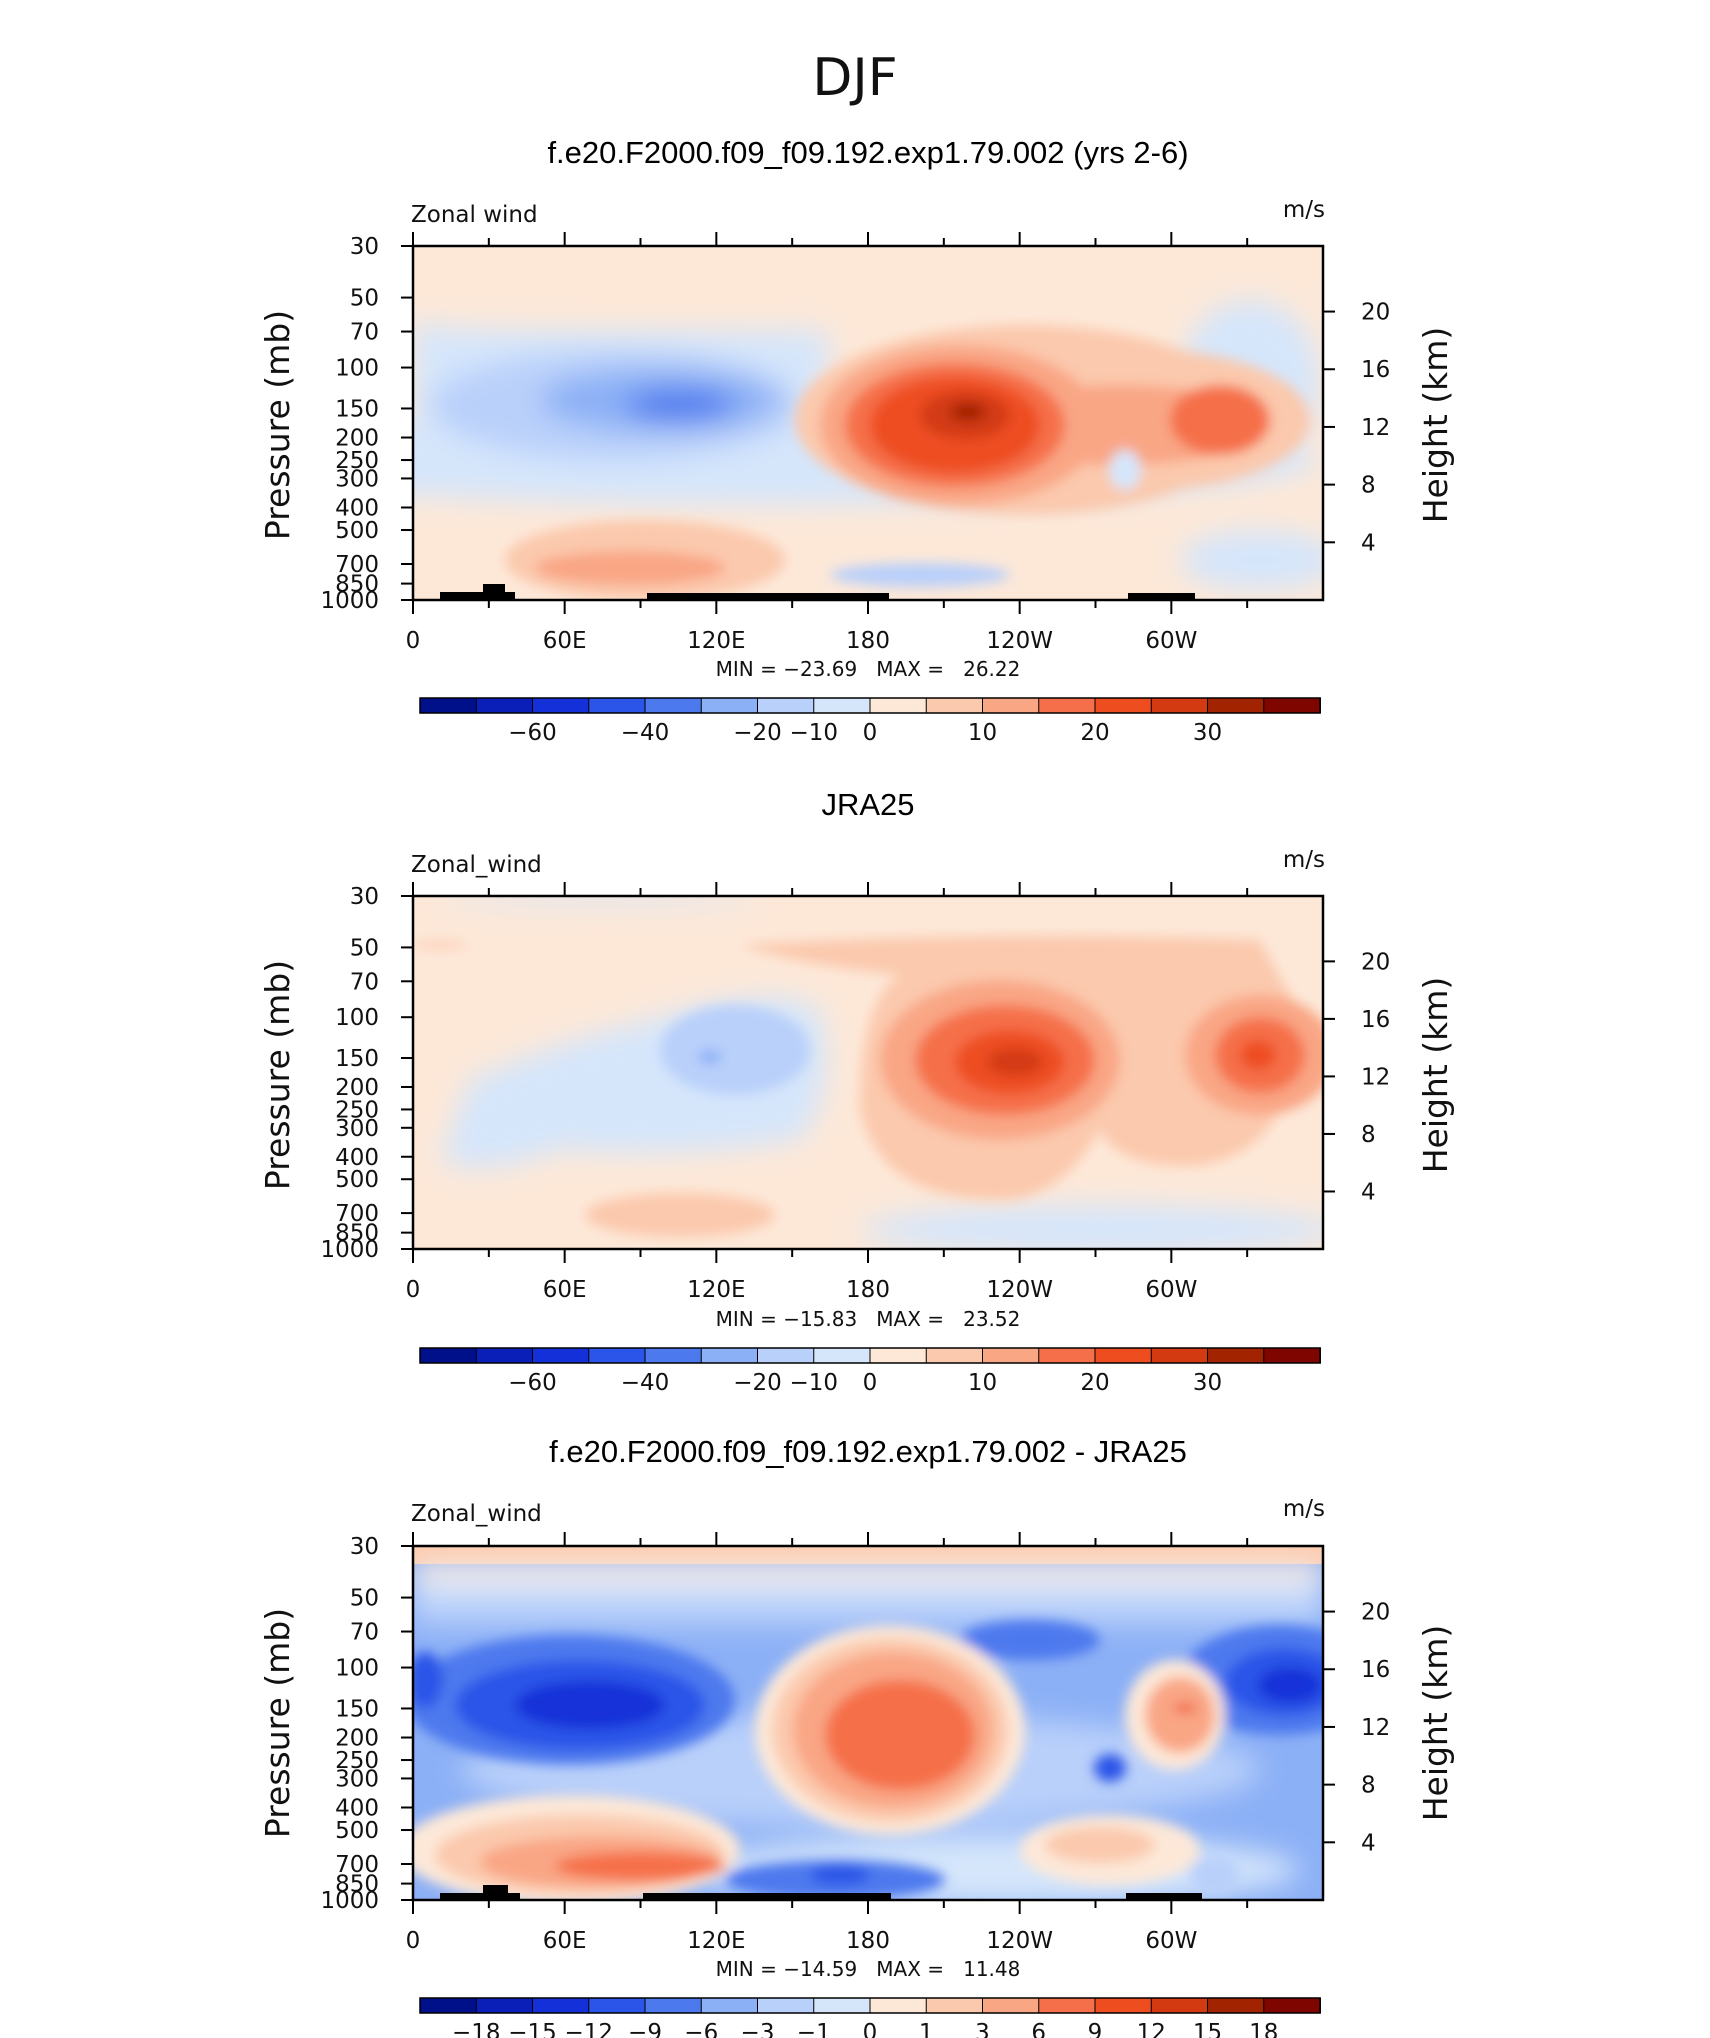  Describe the element at coordinates (870, 1355) in the screenshot. I see `colorbar-frame` at that location.